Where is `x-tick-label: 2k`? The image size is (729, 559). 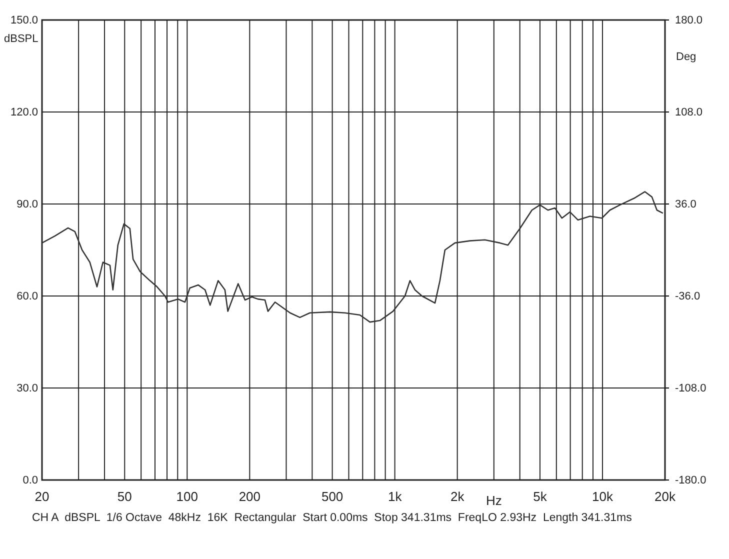 x-tick-label: 2k is located at coordinates (457, 496).